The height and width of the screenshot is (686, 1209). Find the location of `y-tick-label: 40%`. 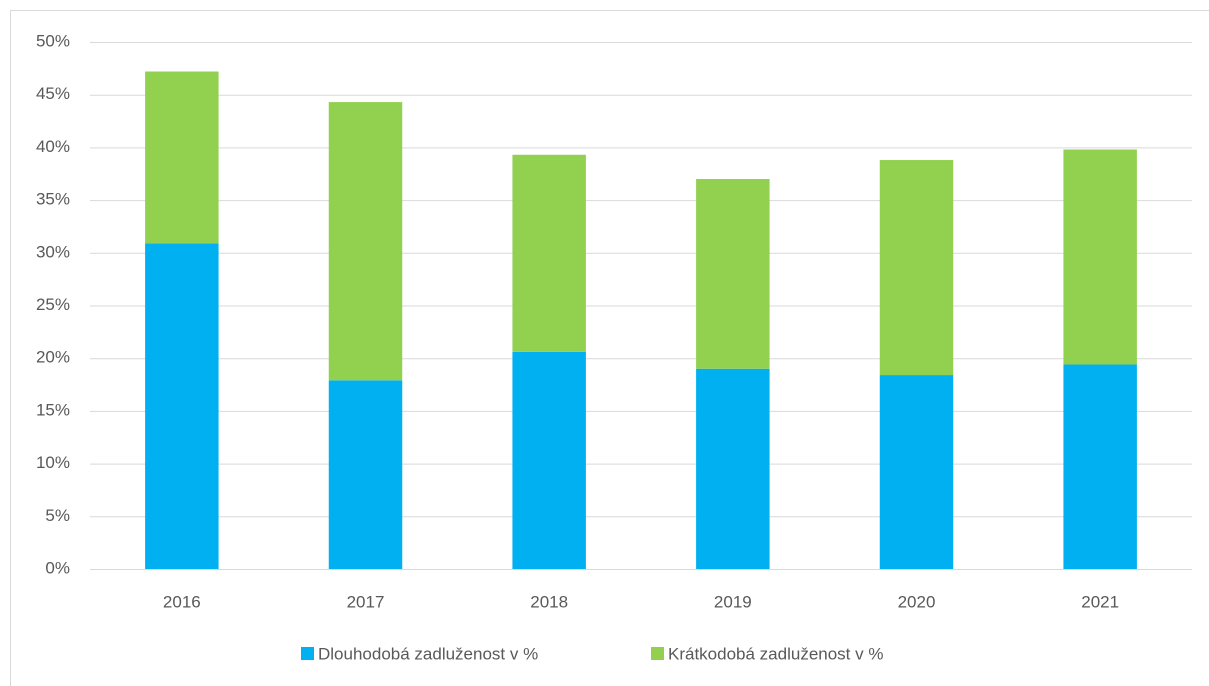

y-tick-label: 40% is located at coordinates (53, 146).